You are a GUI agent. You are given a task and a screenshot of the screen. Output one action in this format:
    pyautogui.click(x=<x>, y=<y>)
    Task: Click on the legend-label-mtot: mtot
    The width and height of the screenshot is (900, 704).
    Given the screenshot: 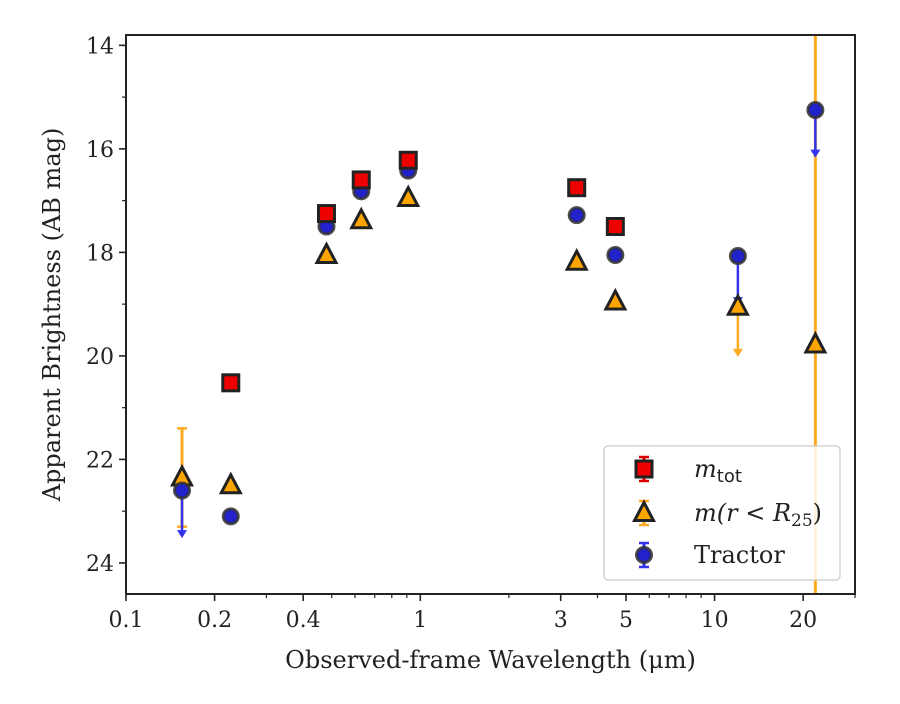 What is the action you would take?
    pyautogui.click(x=718, y=471)
    